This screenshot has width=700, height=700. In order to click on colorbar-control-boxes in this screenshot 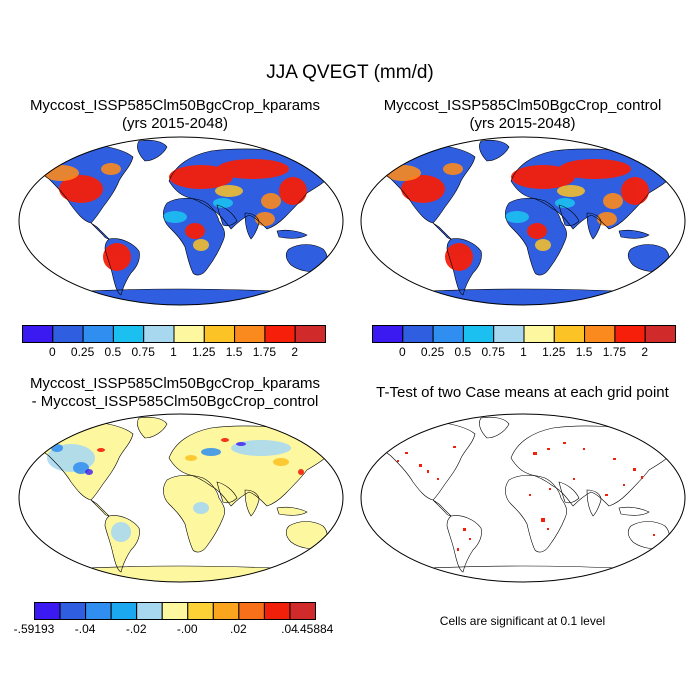, I will do `click(524, 334)`.